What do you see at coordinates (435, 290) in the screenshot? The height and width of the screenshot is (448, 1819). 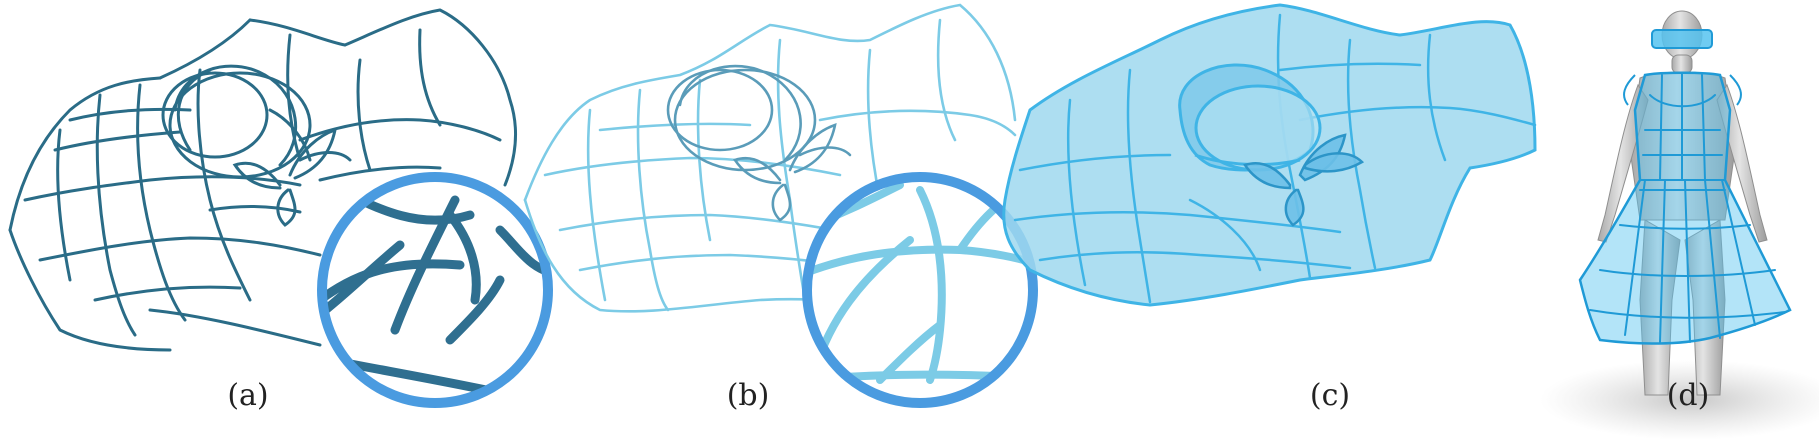 I see `zoom-inset-a` at bounding box center [435, 290].